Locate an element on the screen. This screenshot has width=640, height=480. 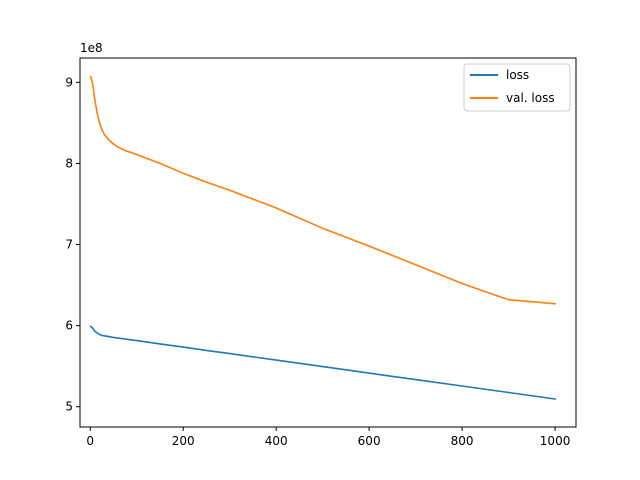
x-tick-label: 0 is located at coordinates (90, 441).